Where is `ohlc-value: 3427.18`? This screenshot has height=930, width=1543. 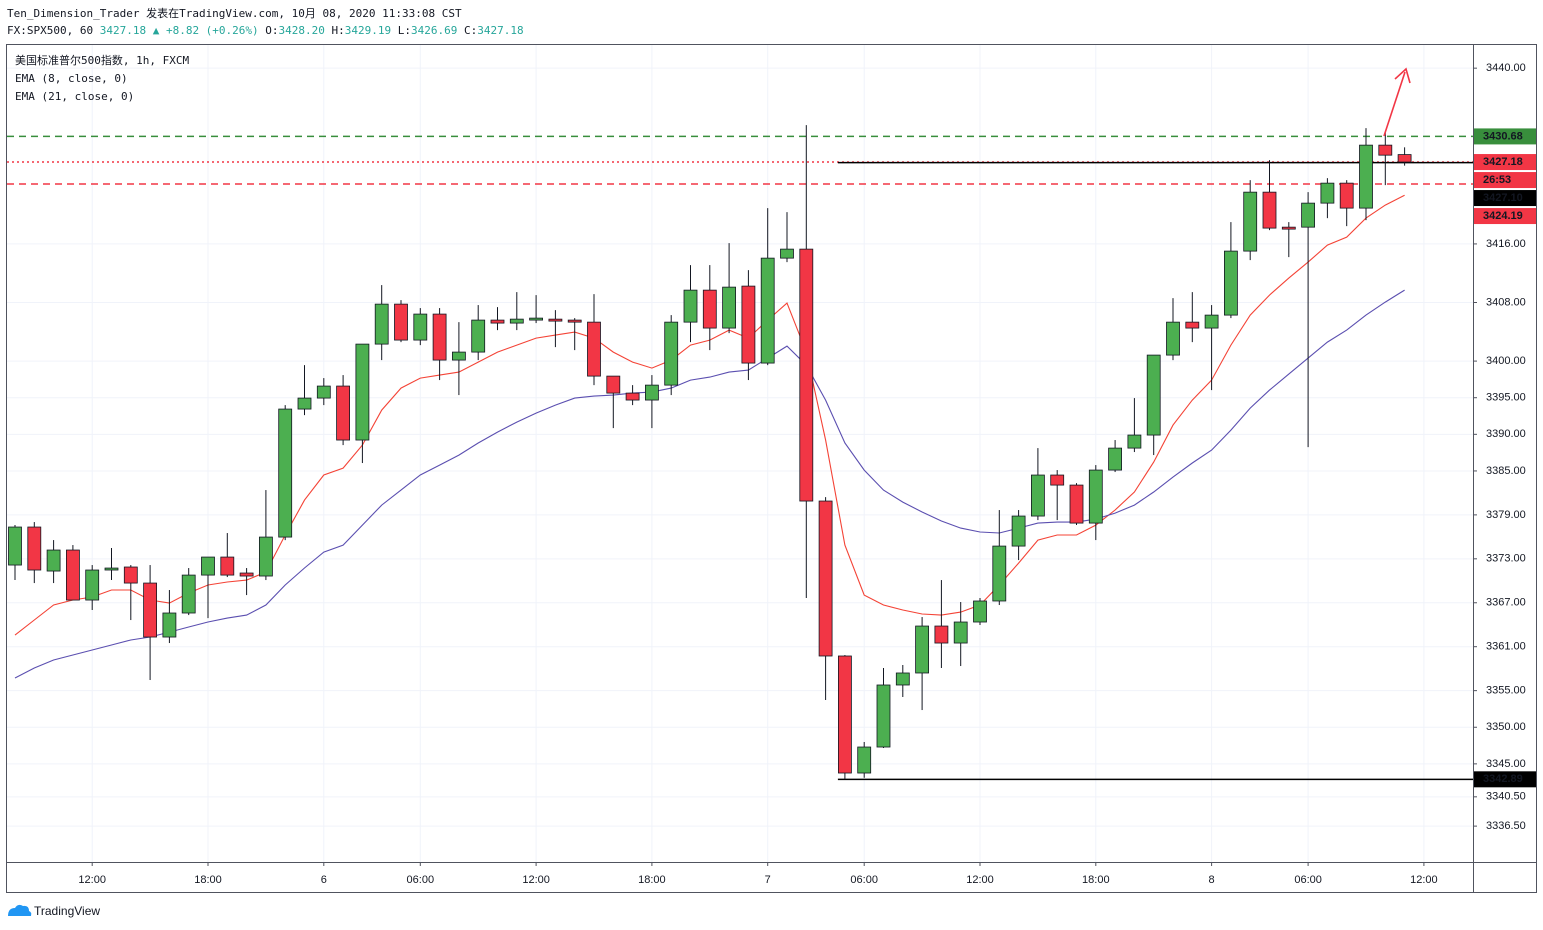 ohlc-value: 3427.18 is located at coordinates (500, 30).